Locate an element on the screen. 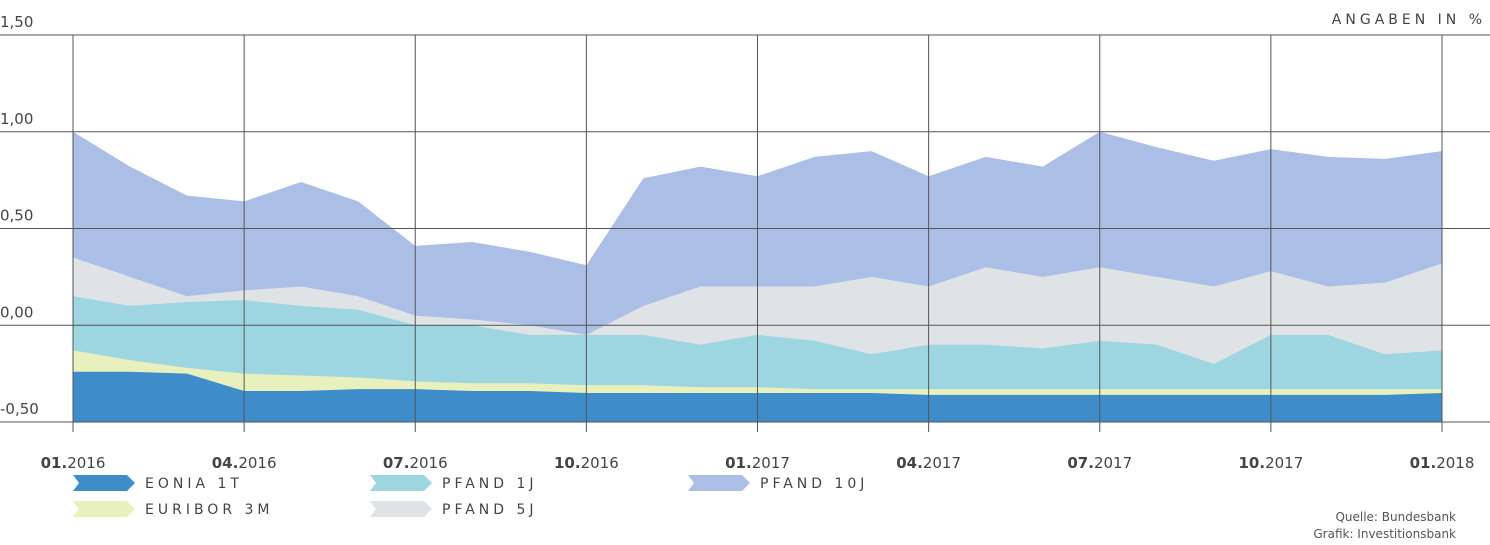 The image size is (1490, 545). y-tick-label: 1,00 is located at coordinates (16, 119).